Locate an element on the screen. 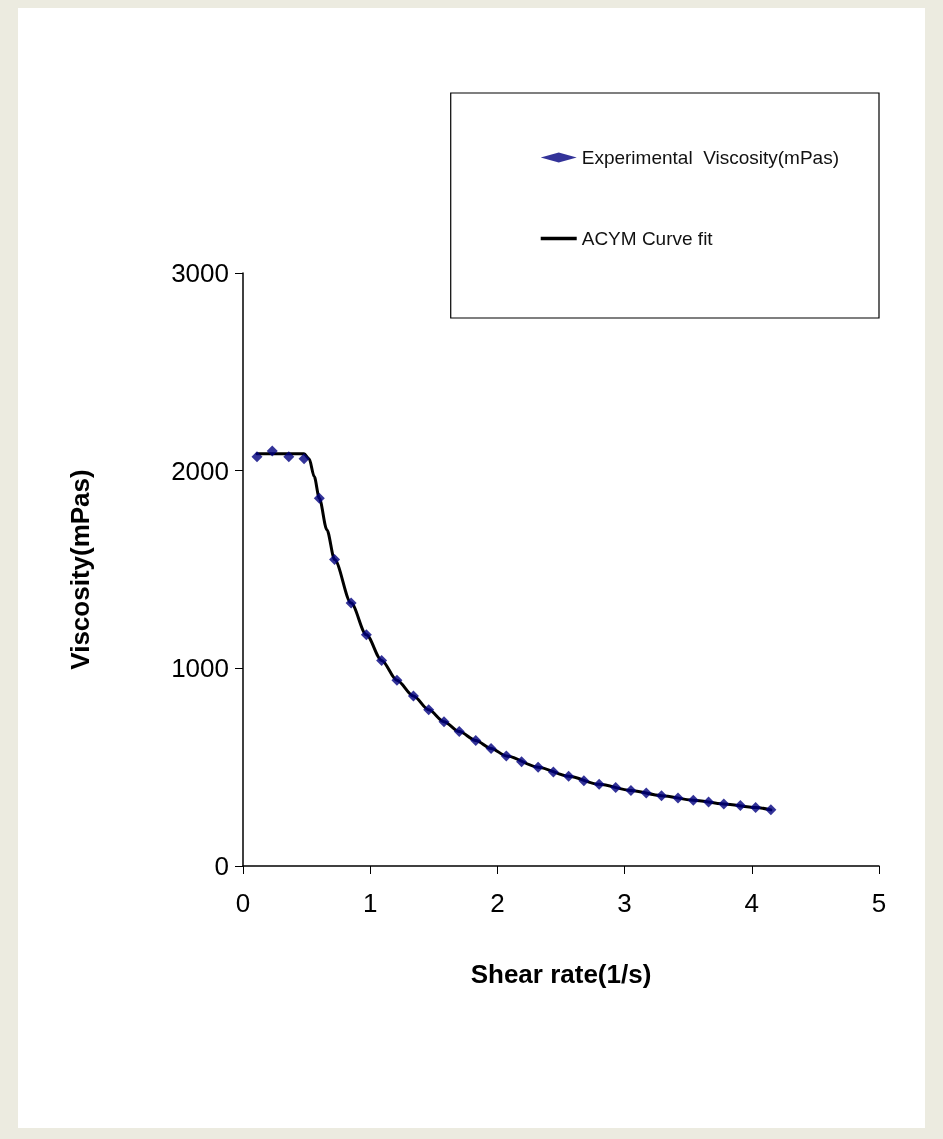 This screenshot has width=943, height=1139. y-axis-title: Viscosity(mPas) is located at coordinates (80, 569).